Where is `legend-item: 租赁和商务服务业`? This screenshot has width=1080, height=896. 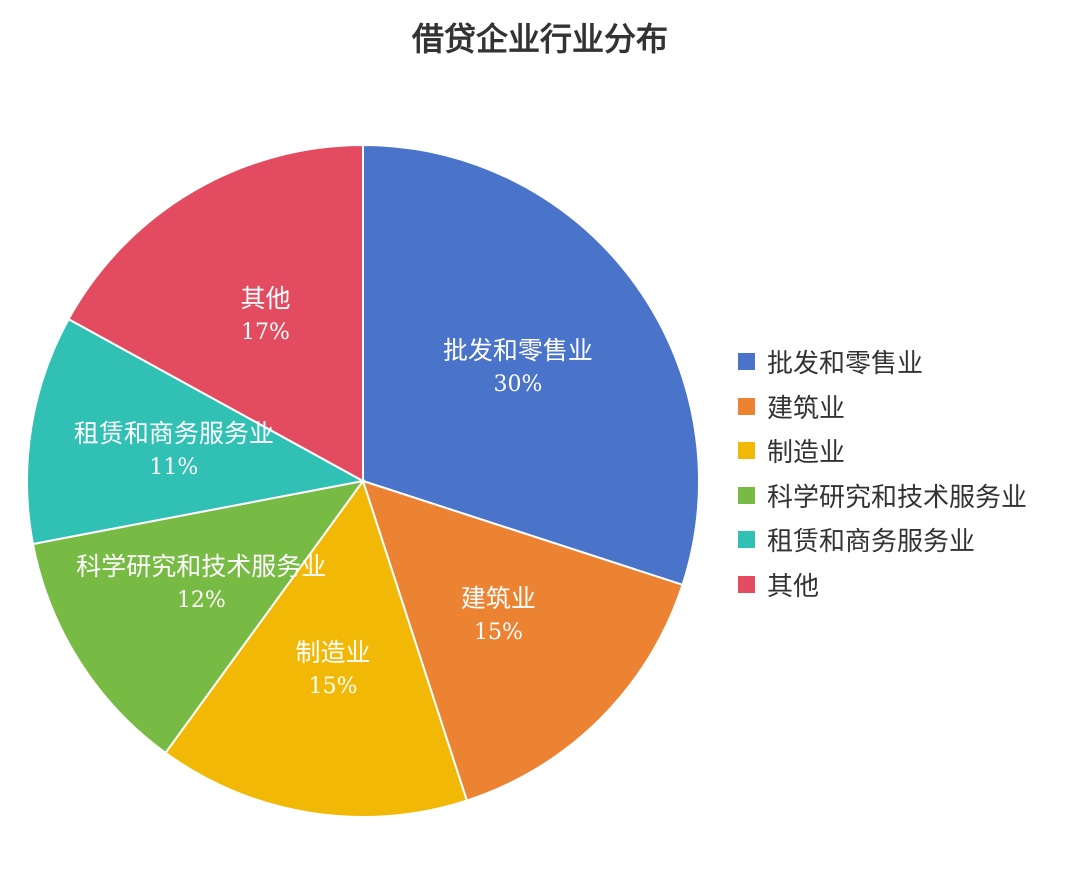 legend-item: 租赁和商务服务业 is located at coordinates (856, 539).